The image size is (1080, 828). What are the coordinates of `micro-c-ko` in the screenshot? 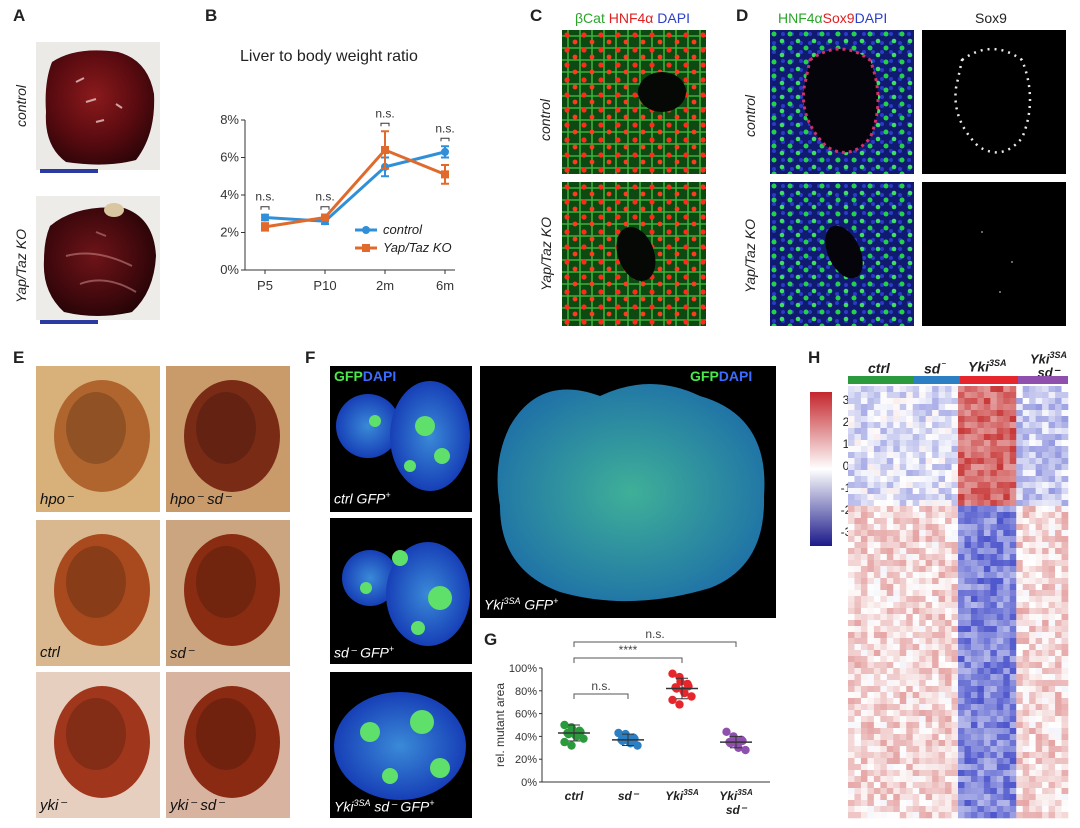 It's located at (634, 254).